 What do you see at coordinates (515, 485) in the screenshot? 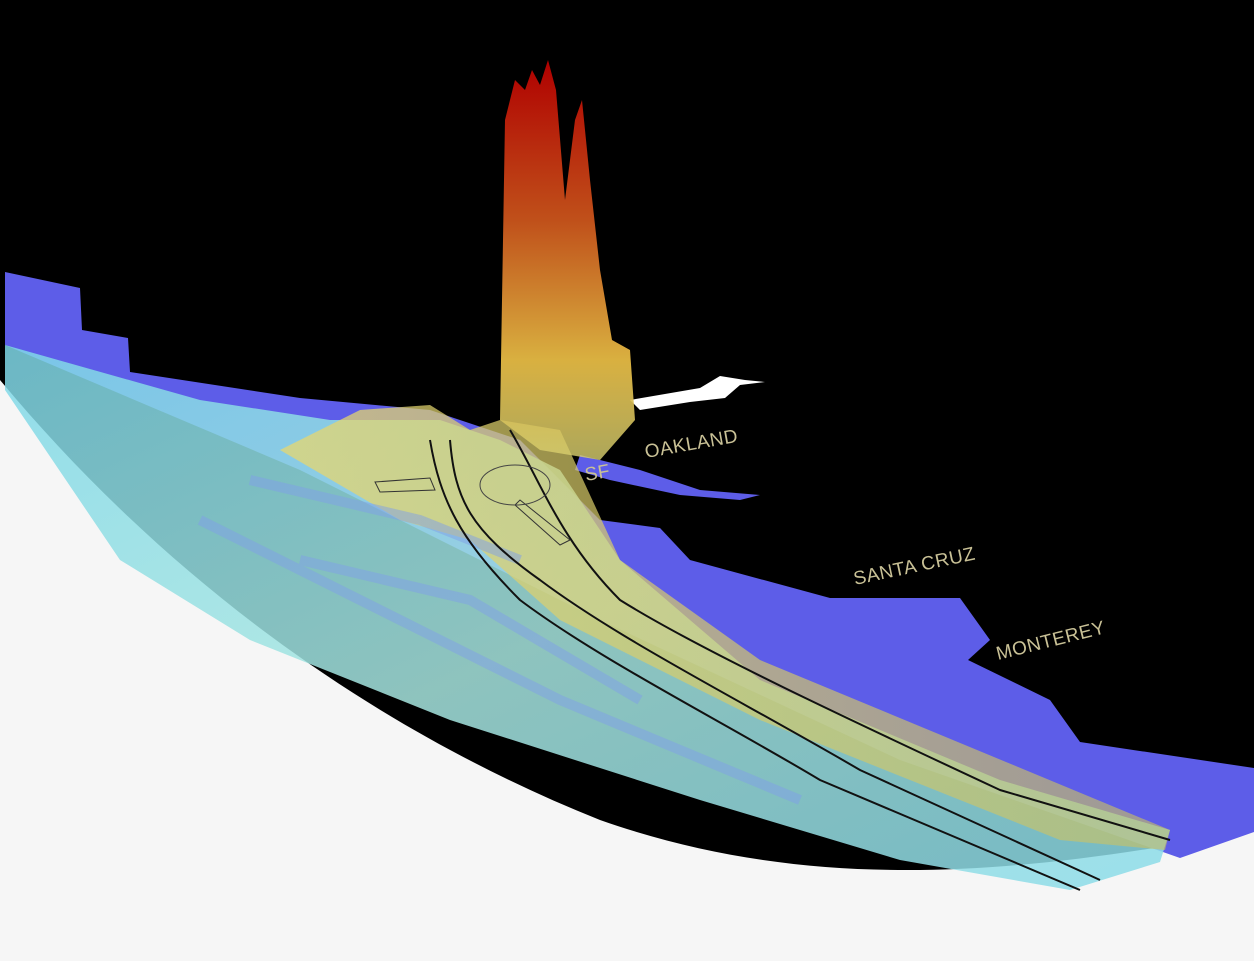
I see `ring` at bounding box center [515, 485].